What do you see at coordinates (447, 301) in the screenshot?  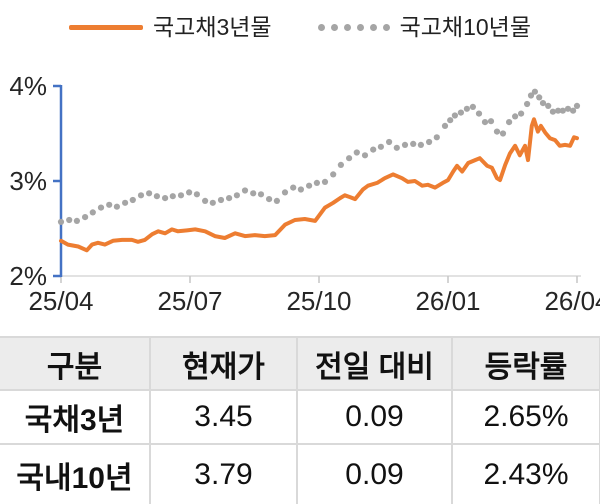 I see `x-axis-tick-label: 26/01` at bounding box center [447, 301].